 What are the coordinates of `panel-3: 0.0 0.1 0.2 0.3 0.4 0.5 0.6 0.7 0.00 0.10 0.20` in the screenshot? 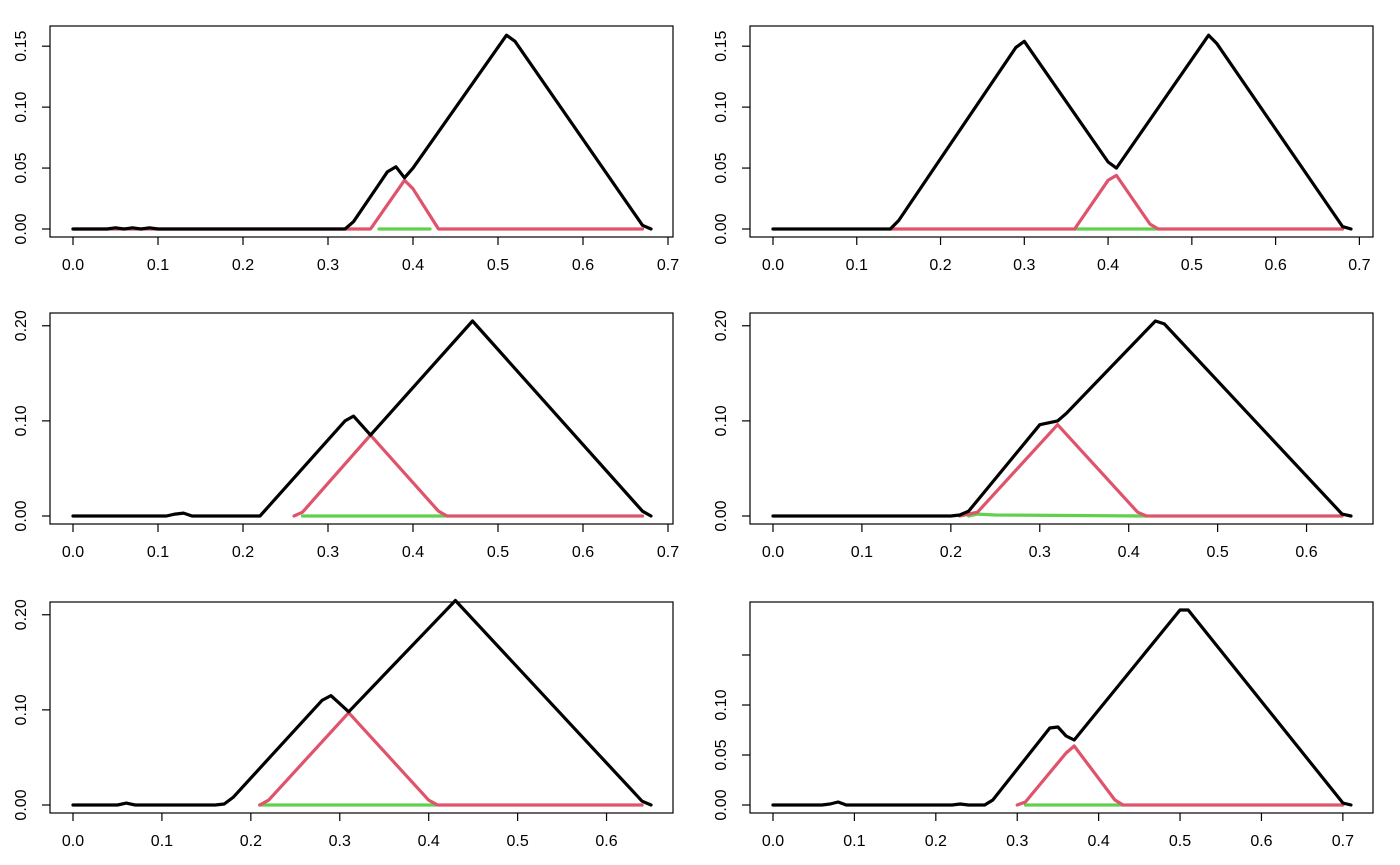 It's located at (346, 435).